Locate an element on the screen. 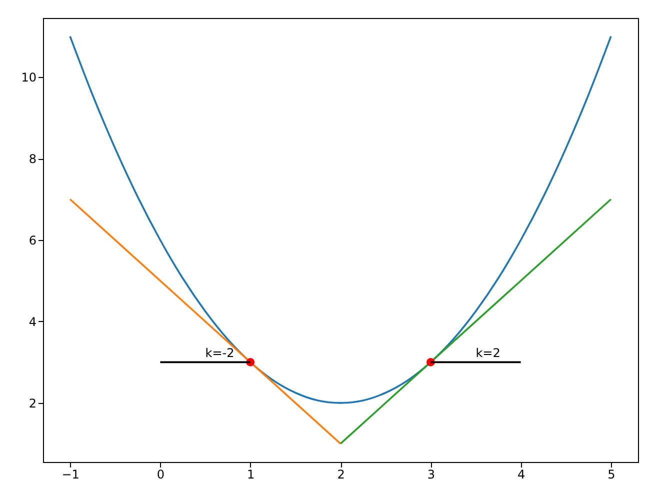 The width and height of the screenshot is (649, 503). x-tick-label: 3 is located at coordinates (431, 475).